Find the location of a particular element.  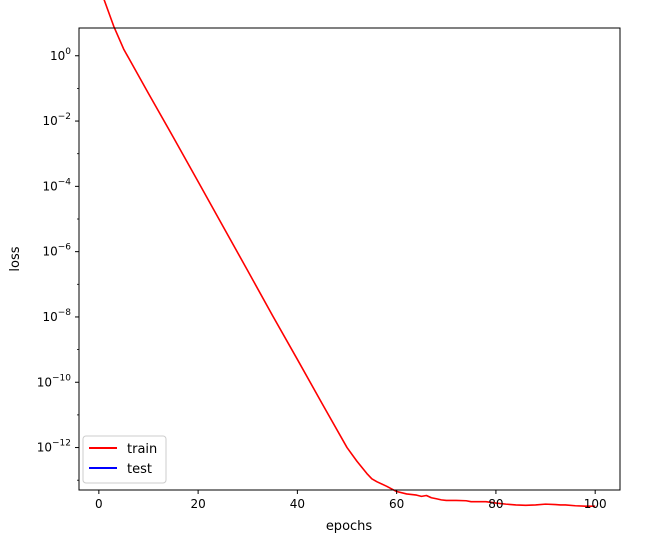

x-axis-label: epochs is located at coordinates (349, 526).